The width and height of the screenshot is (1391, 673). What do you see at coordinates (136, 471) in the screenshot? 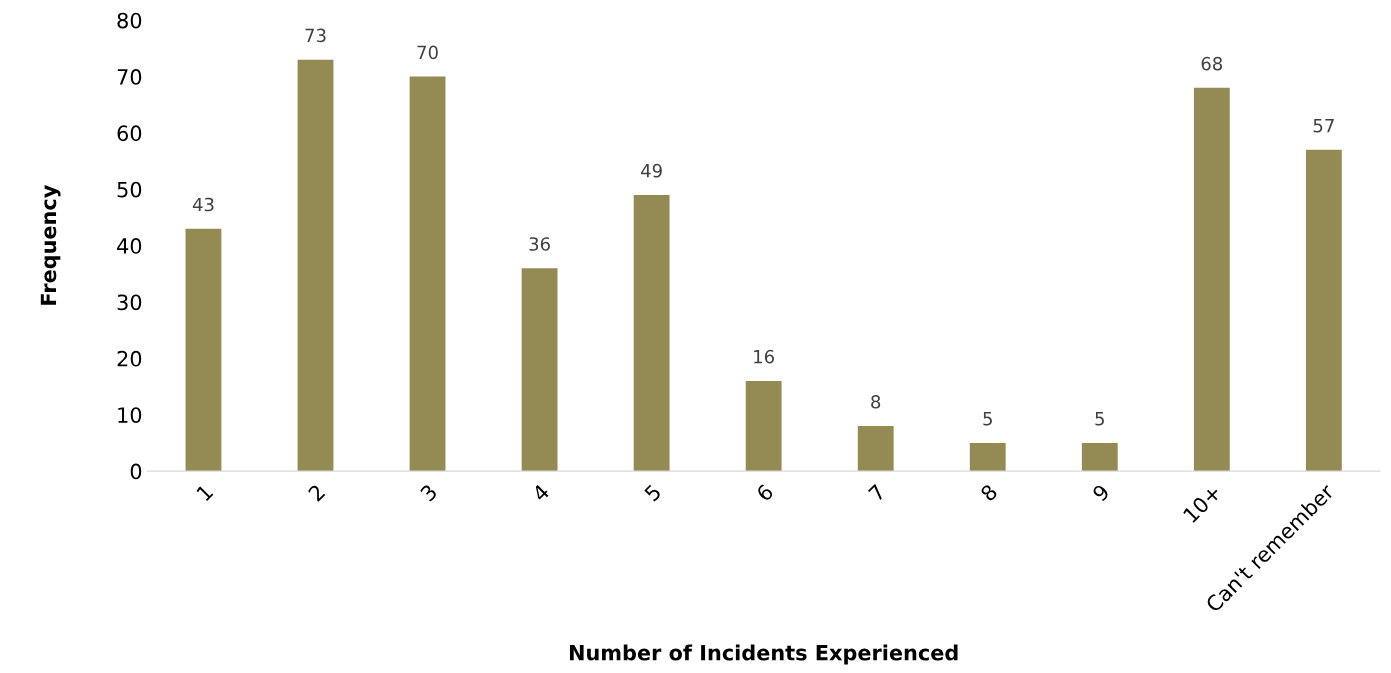
I see `y-tick-label: 0` at bounding box center [136, 471].